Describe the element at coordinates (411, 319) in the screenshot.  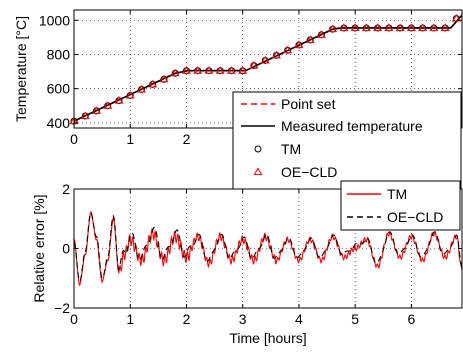
I see `x-tick-label: 6` at that location.